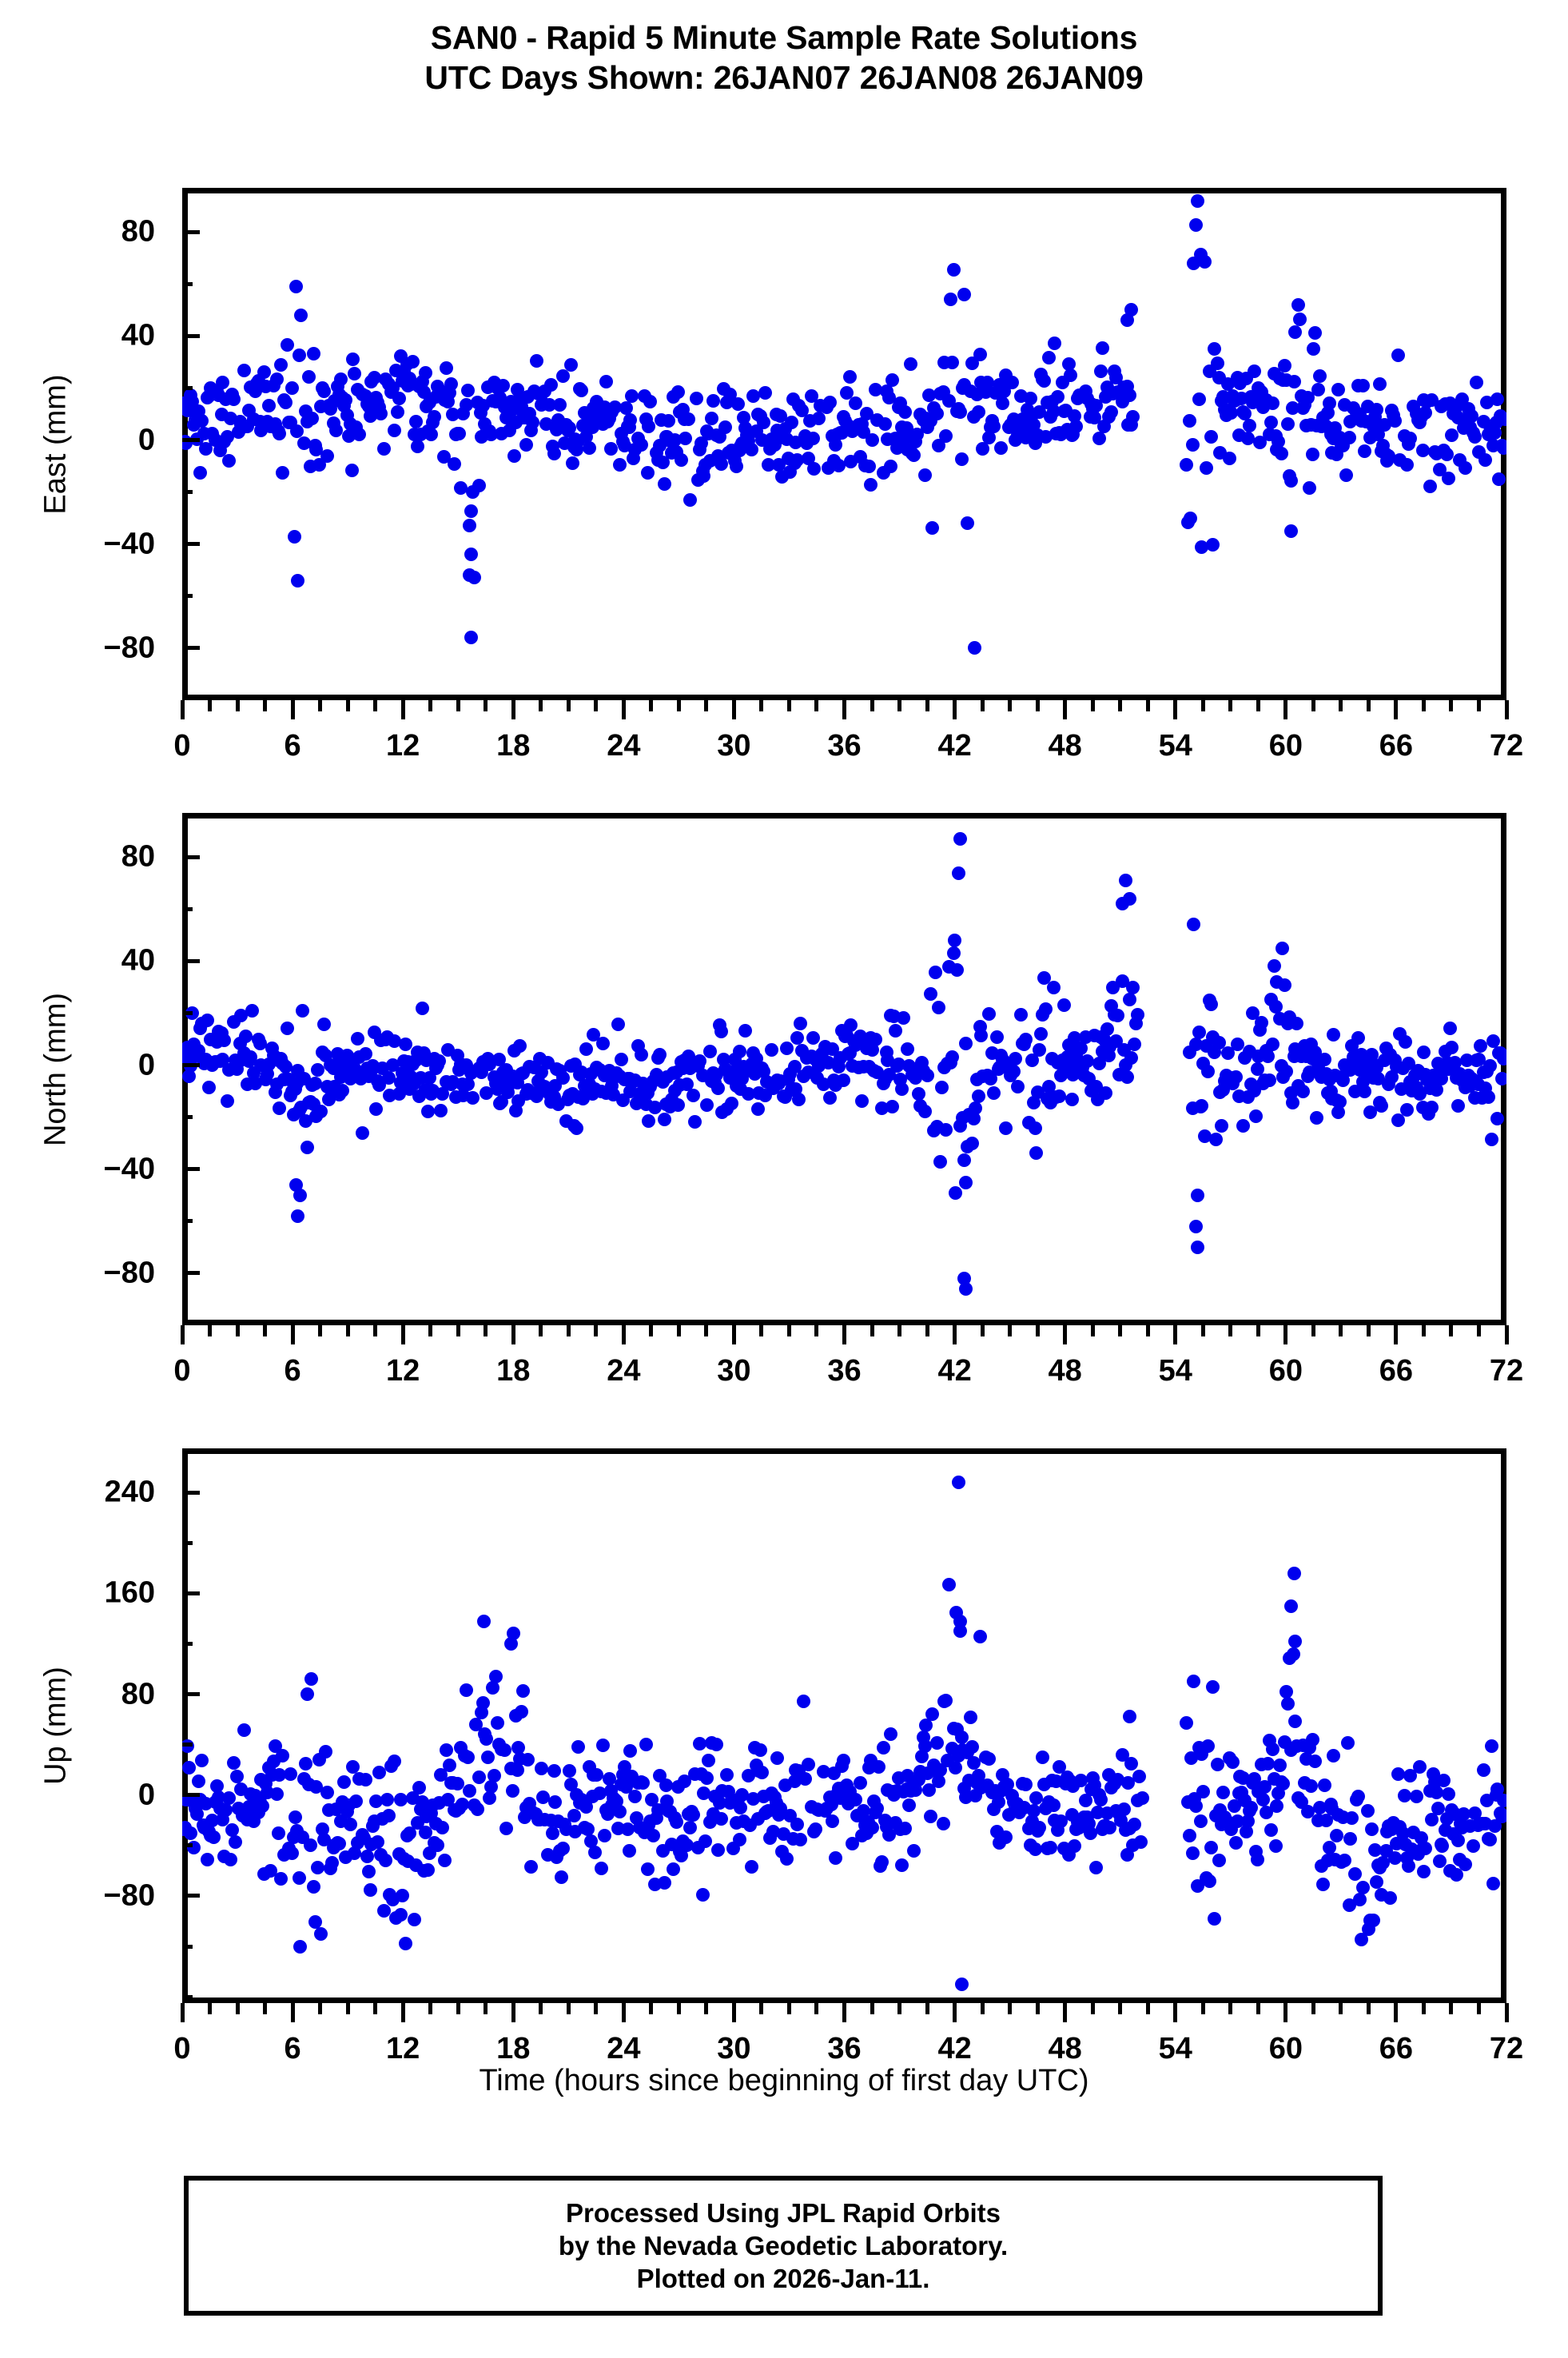  I want to click on y-axis-title-east: East (mm), so click(55, 444).